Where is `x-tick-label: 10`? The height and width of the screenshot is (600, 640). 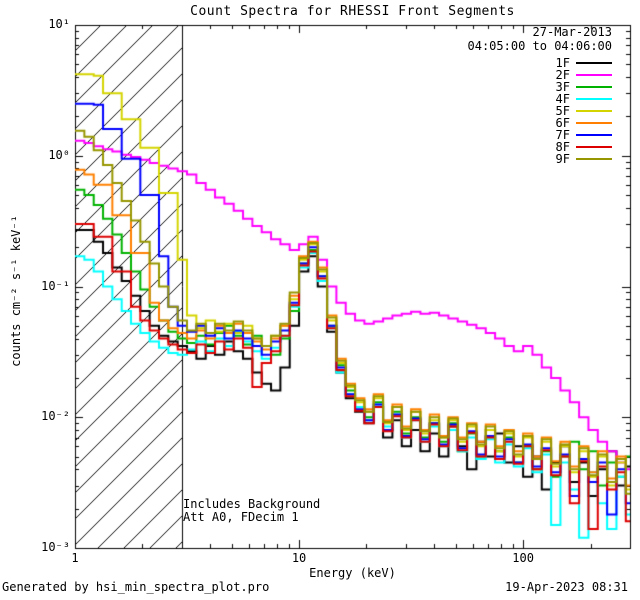 x-tick-label: 10 is located at coordinates (299, 558).